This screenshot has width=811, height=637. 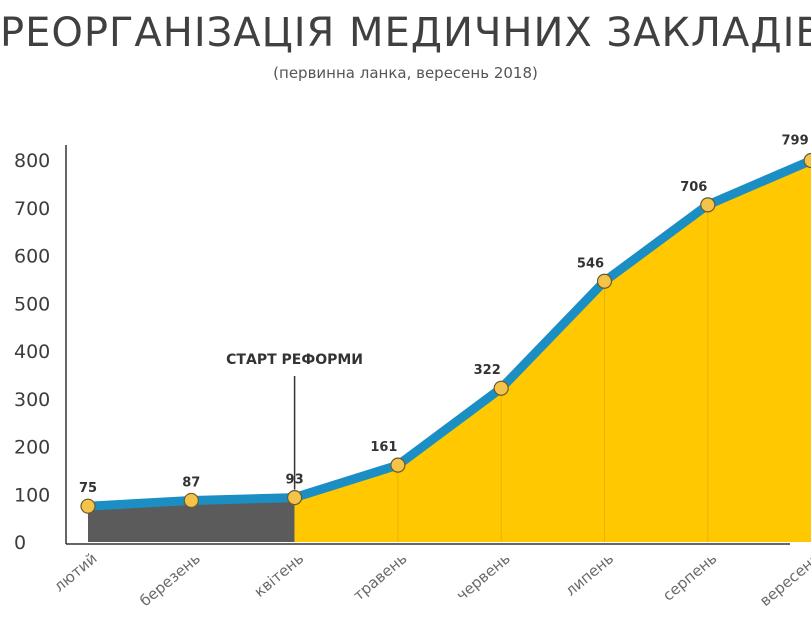 What do you see at coordinates (32, 257) in the screenshot?
I see `y-tick-label: 600` at bounding box center [32, 257].